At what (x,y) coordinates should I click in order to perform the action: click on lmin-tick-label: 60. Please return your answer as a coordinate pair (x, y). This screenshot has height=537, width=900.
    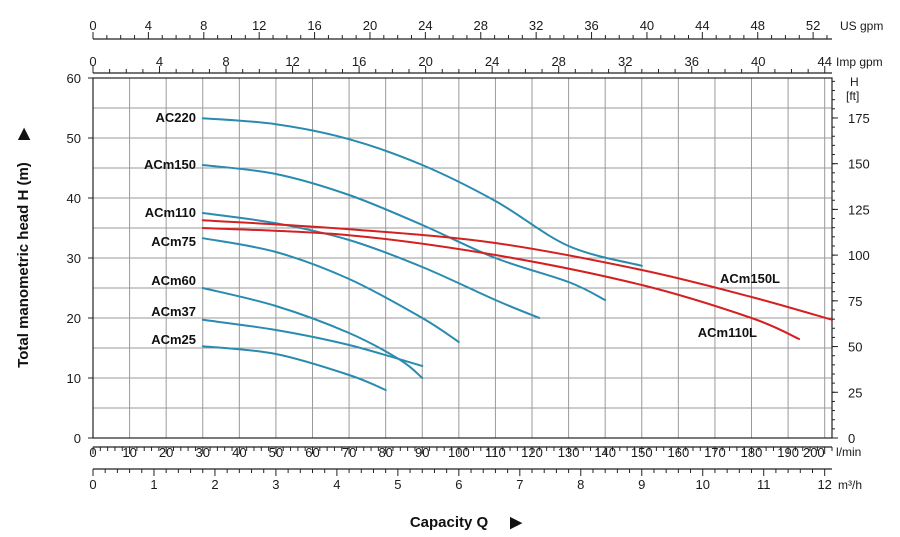
    Looking at the image, I should click on (312, 452).